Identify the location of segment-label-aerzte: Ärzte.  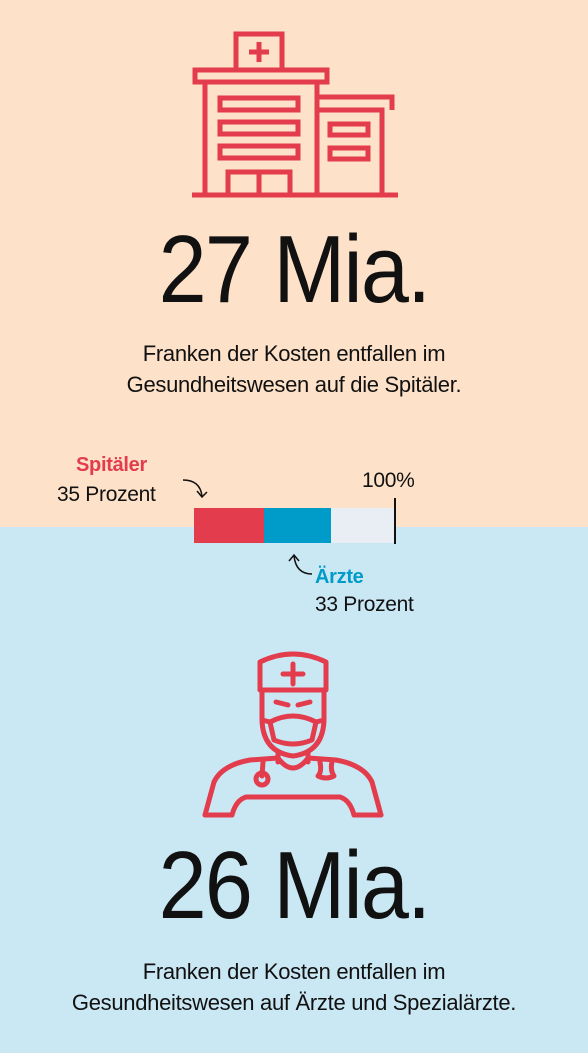
(339, 577).